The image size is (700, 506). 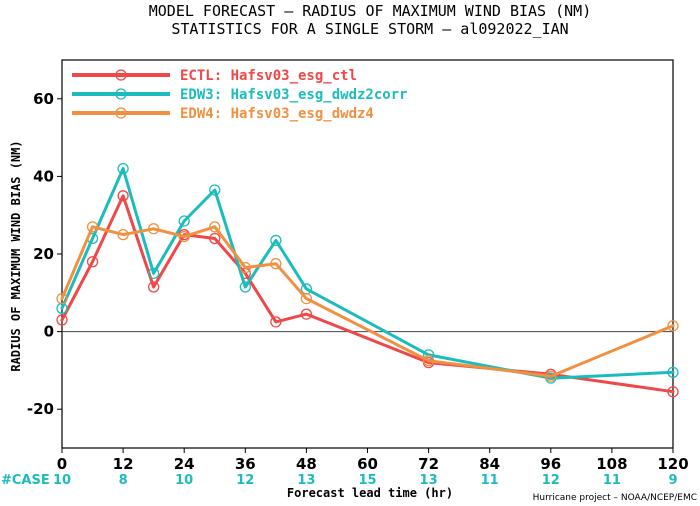 I want to click on y-tick-label: 0, so click(x=49, y=332).